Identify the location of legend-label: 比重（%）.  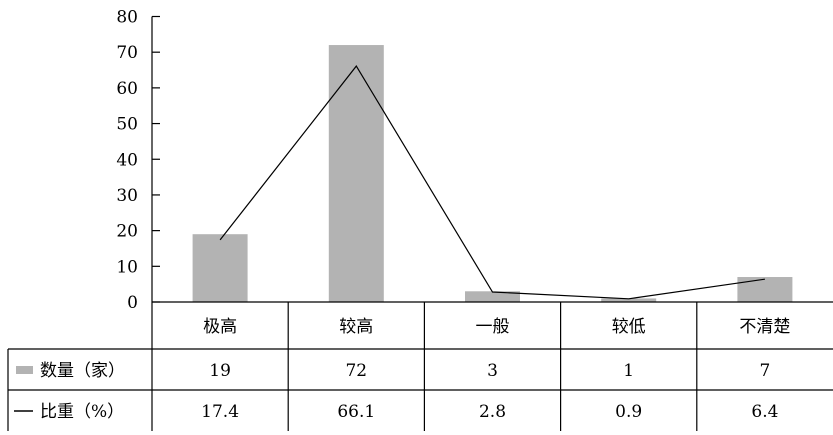
(82, 412).